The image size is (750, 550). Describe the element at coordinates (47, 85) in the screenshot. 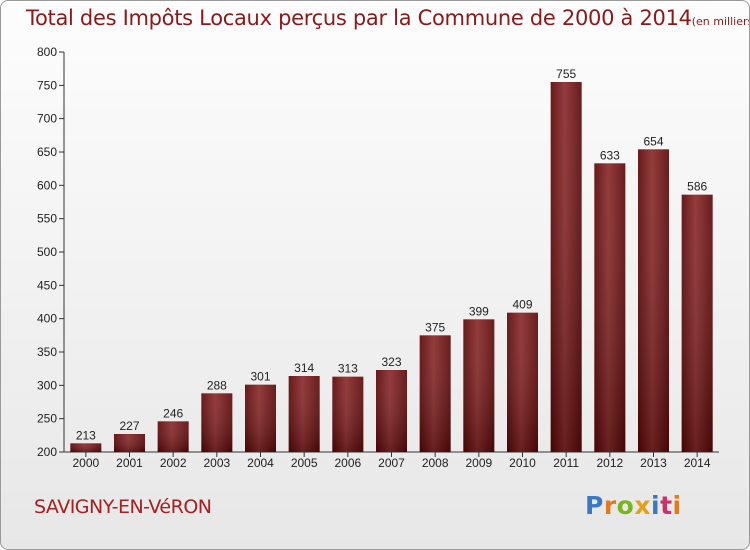

I see `y-tick-label: 750` at that location.